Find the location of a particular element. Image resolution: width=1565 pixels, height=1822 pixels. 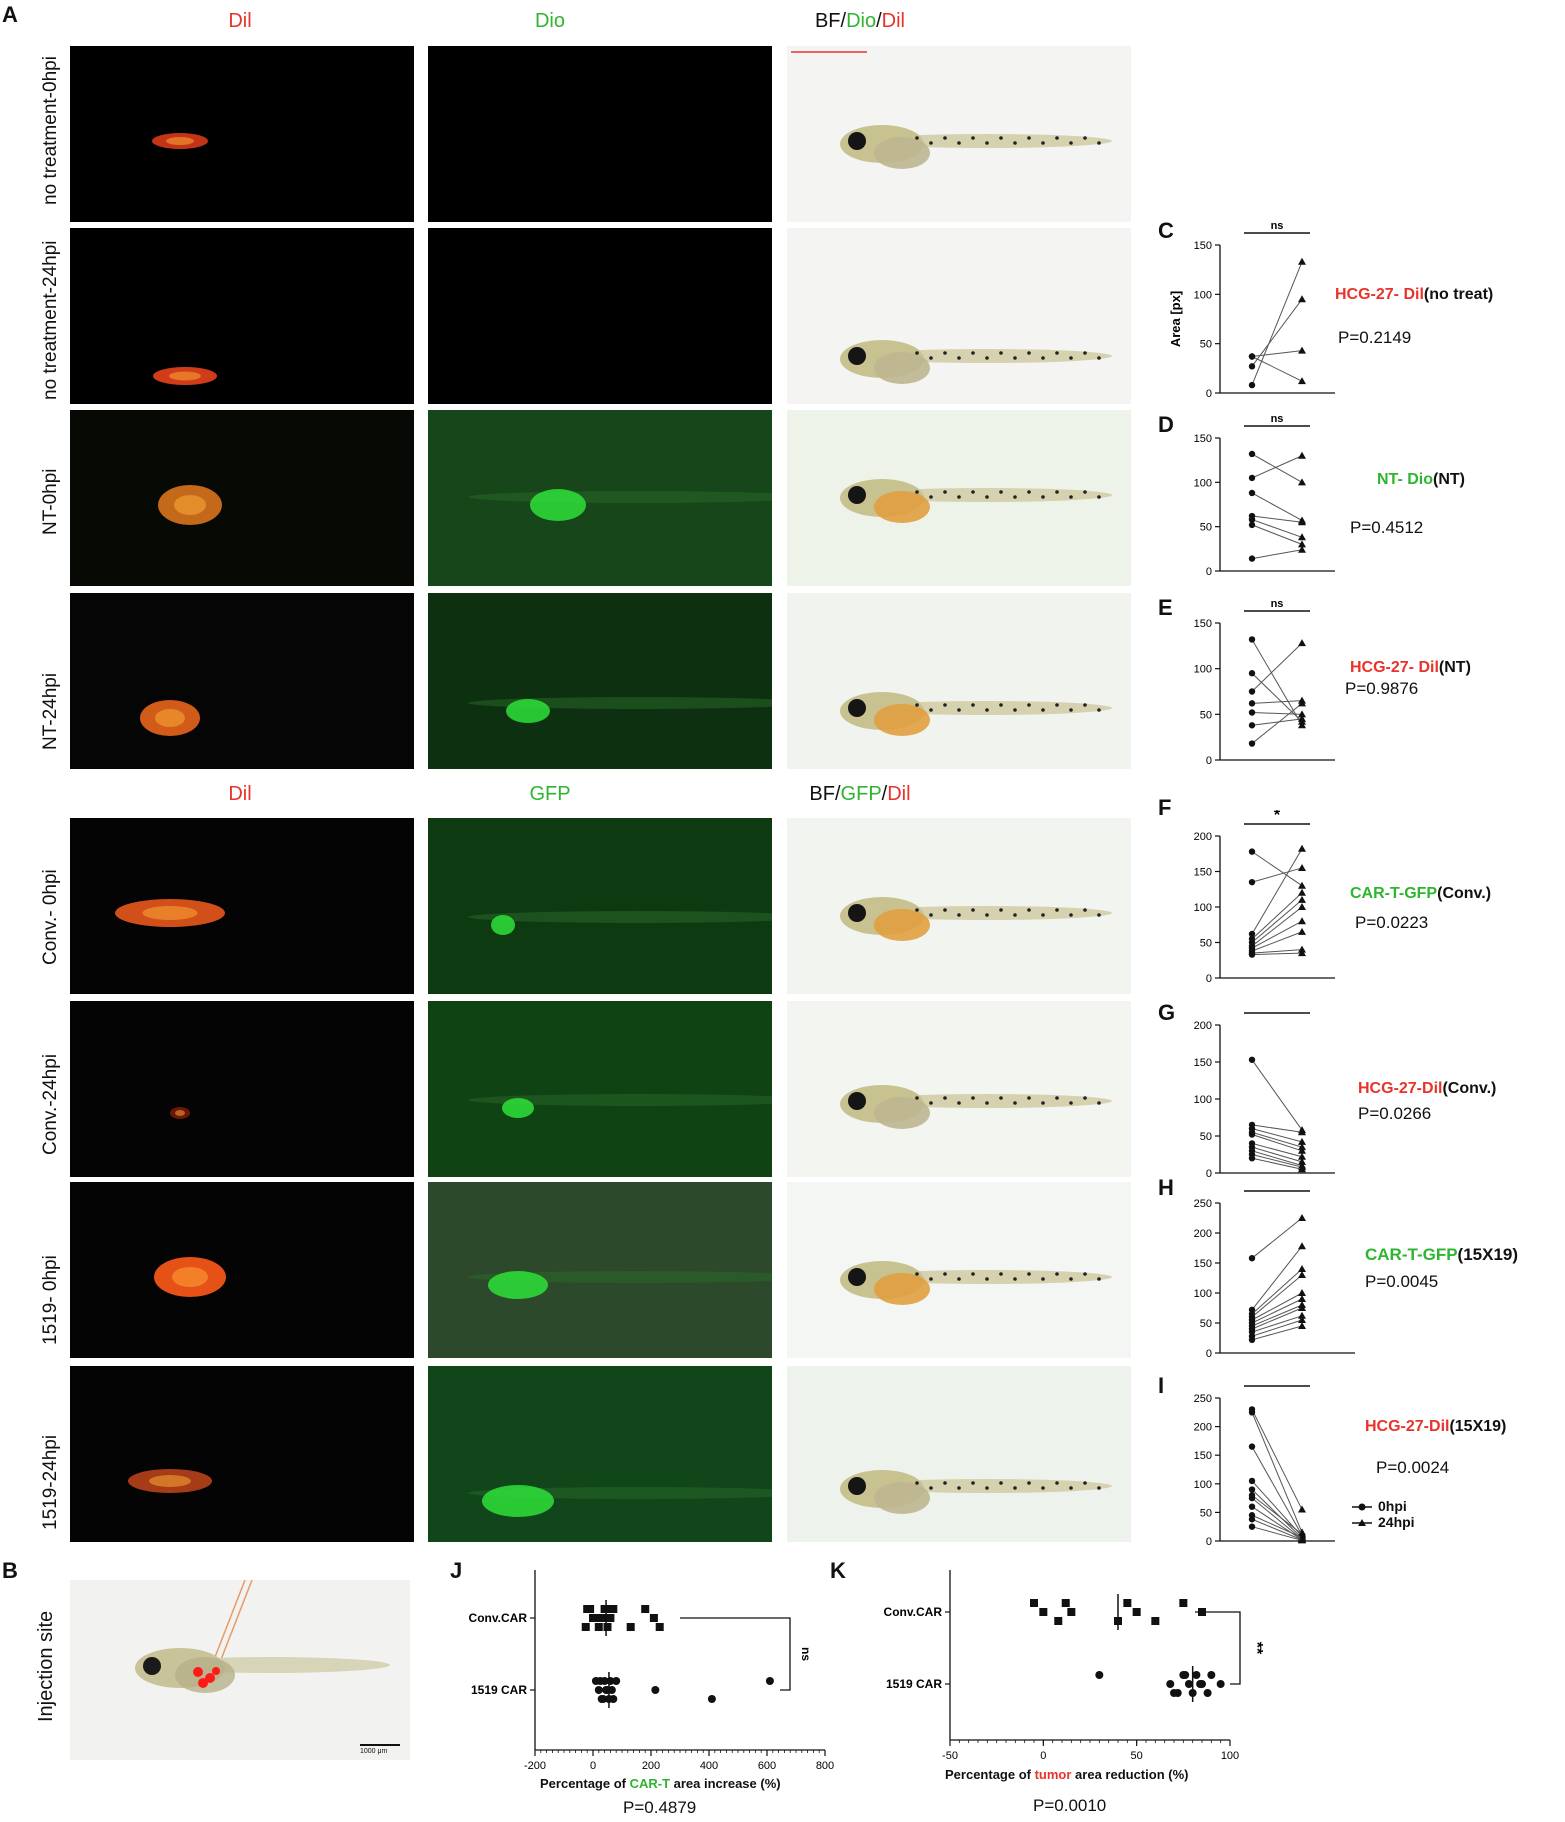

tumor-core is located at coordinates (190, 1277).